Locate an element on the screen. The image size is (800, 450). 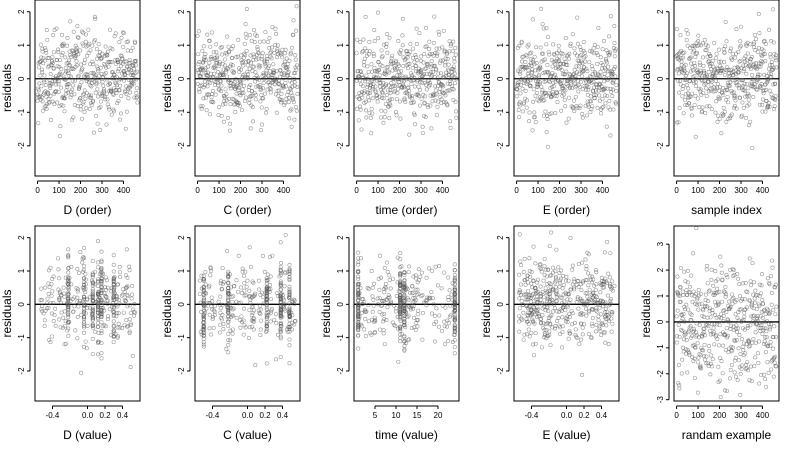
plot-frame is located at coordinates (726, 313).